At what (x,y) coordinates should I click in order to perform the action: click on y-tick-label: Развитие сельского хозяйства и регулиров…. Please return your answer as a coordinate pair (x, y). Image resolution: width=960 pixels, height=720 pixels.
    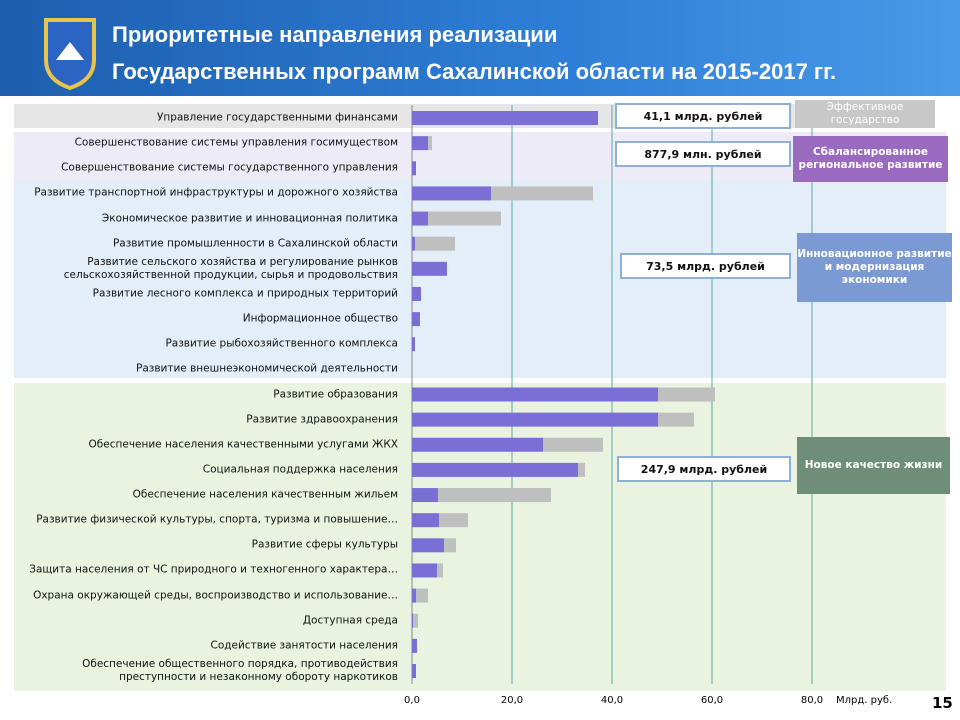
    Looking at the image, I should click on (230, 268).